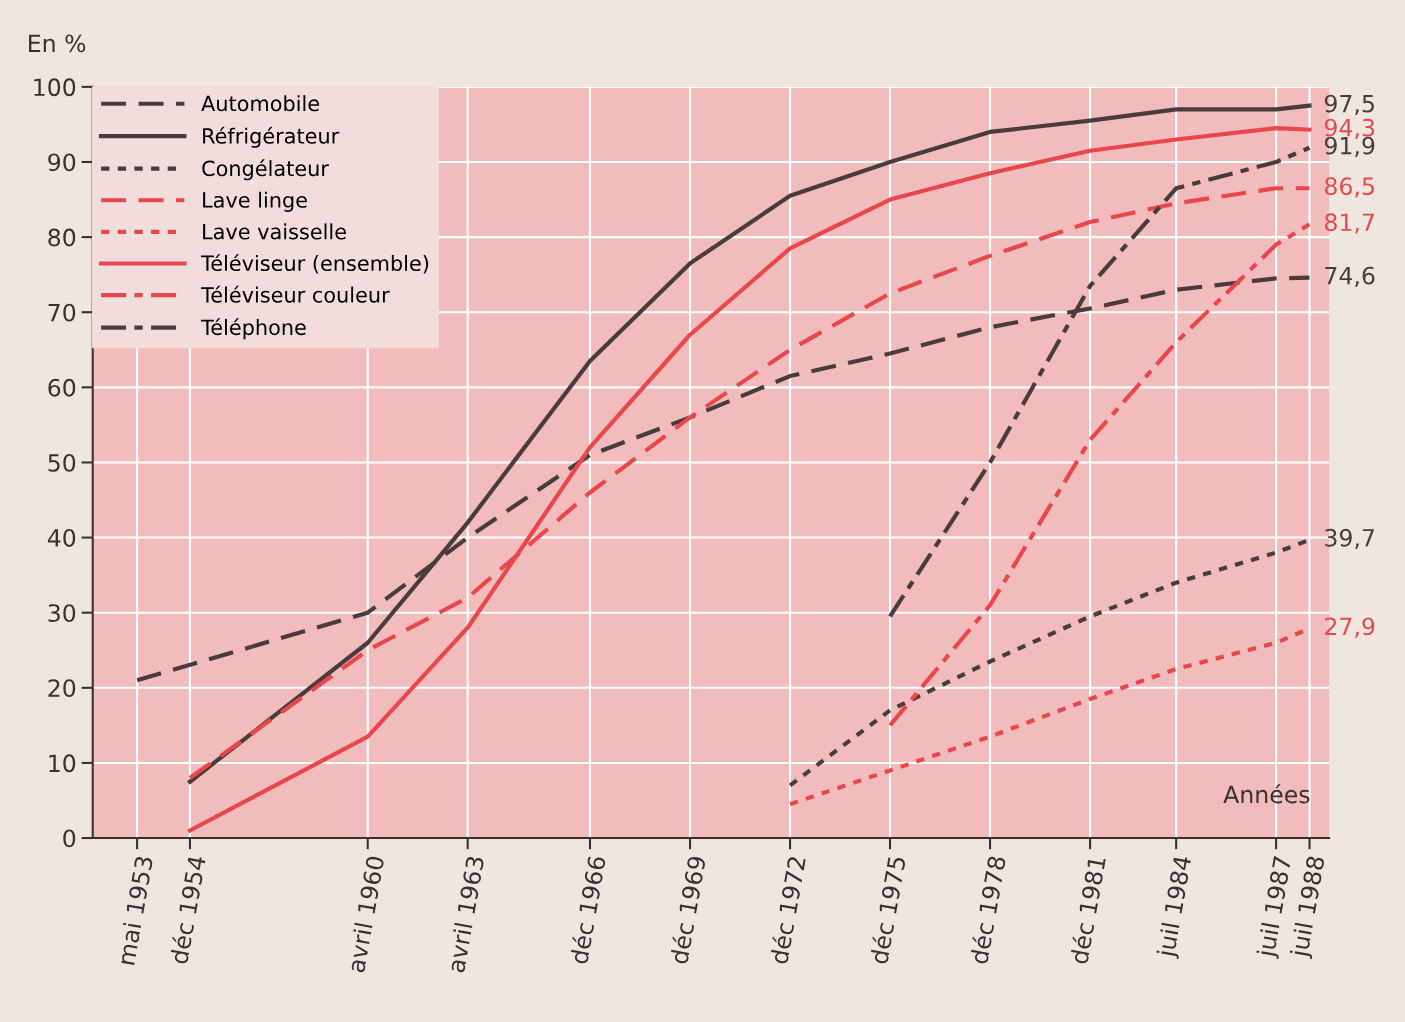  Describe the element at coordinates (62, 162) in the screenshot. I see `y-tick-label: 90` at that location.